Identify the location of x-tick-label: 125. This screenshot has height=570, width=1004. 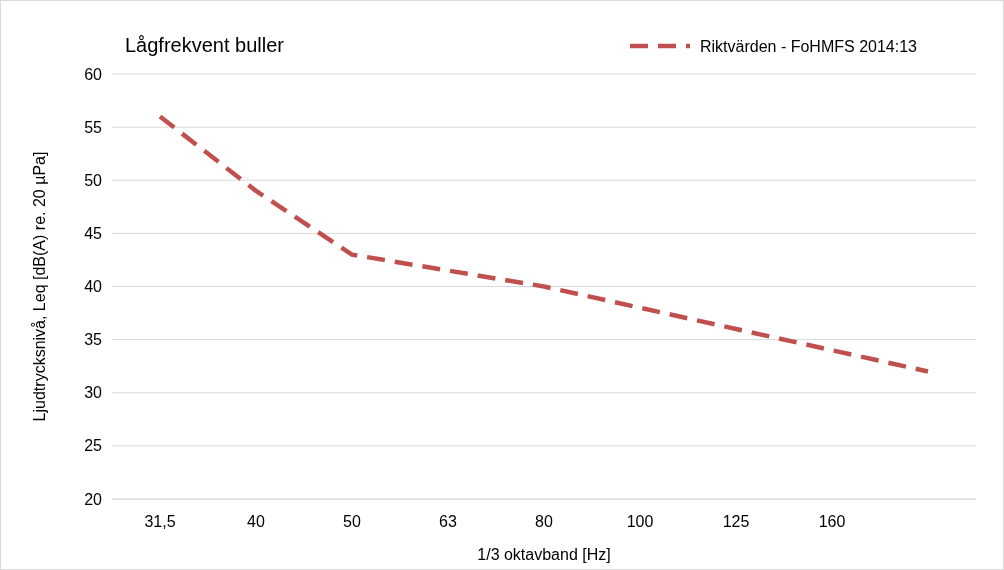
(736, 521).